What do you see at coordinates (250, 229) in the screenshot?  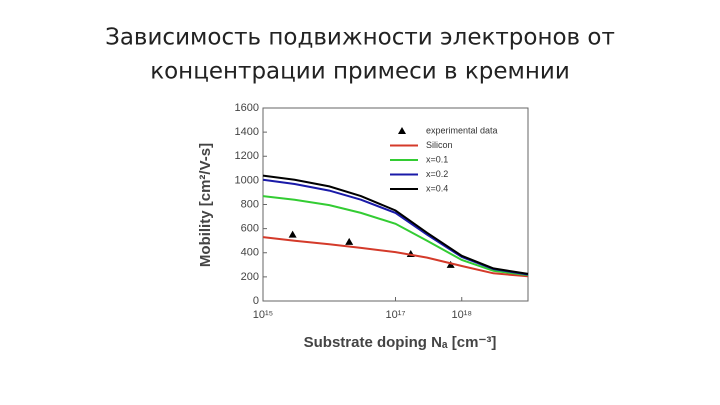 I see `y-tick-label: 600` at bounding box center [250, 229].